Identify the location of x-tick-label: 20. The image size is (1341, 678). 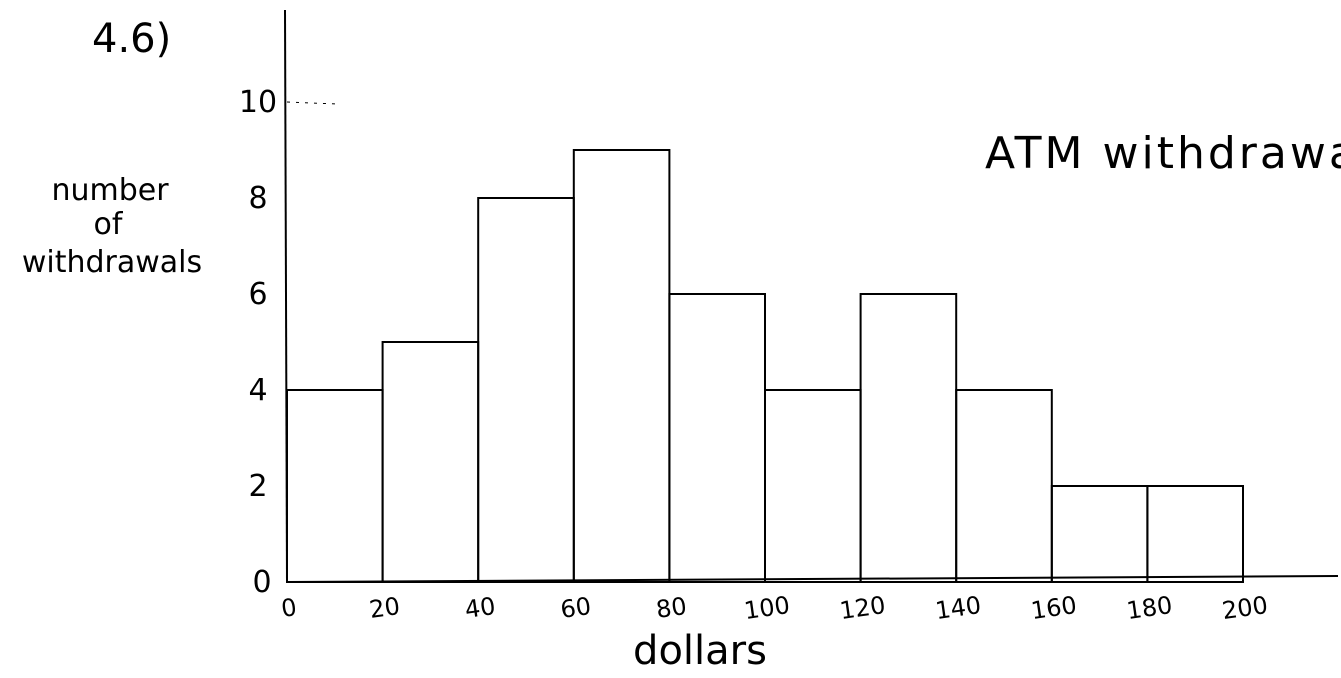
(385, 608).